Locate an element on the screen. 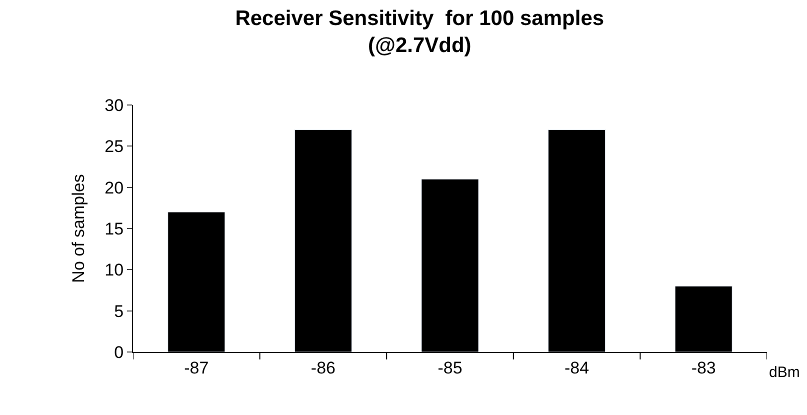 Image resolution: width=807 pixels, height=415 pixels. chart-title: Receiver Sensitivity for 100 samples (@2.7Vdd) is located at coordinates (419, 32).